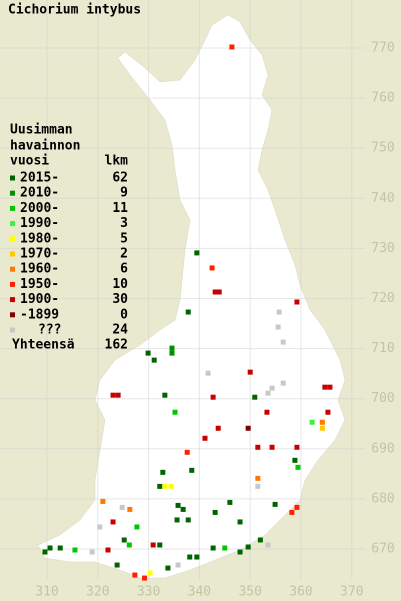 This screenshot has height=601, width=401. I want to click on legend-heading: Uusimman, so click(41, 130).